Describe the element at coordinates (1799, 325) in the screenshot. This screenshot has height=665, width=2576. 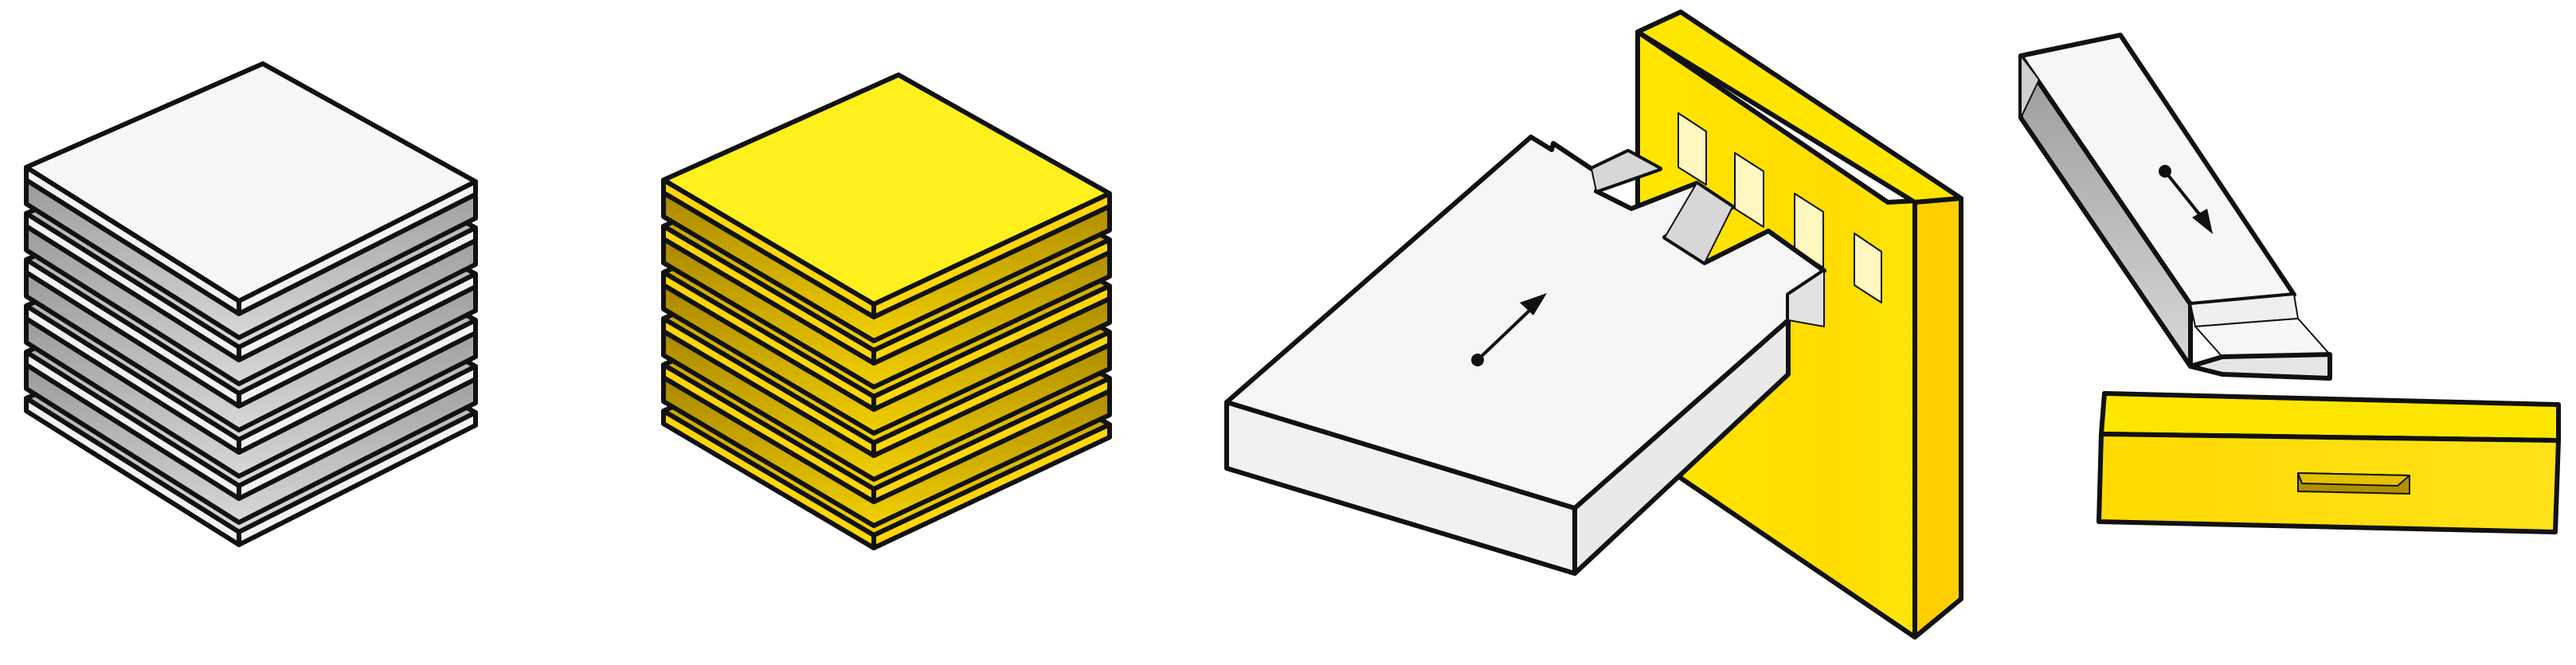
I see `yellow-slotted-board` at that location.